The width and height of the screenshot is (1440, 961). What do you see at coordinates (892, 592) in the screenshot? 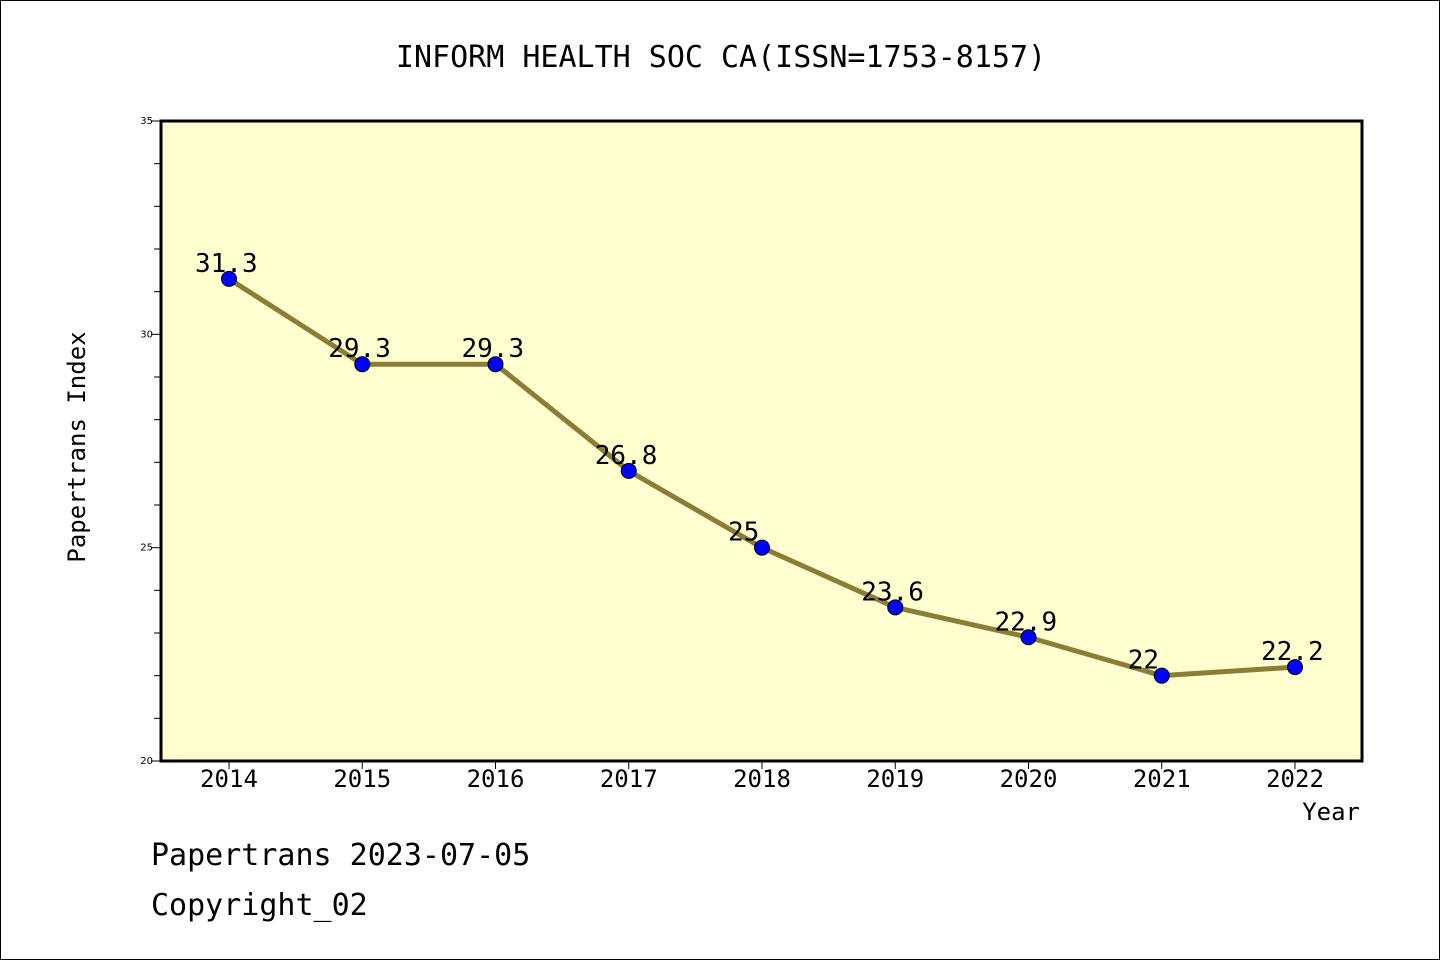
I see `data-label: 23.6` at bounding box center [892, 592].